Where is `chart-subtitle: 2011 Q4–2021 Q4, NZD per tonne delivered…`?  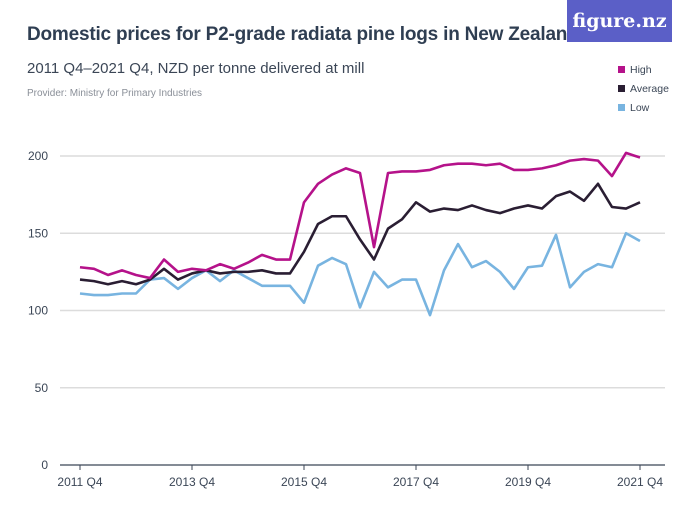 chart-subtitle: 2011 Q4–2021 Q4, NZD per tonne delivered… is located at coordinates (196, 68).